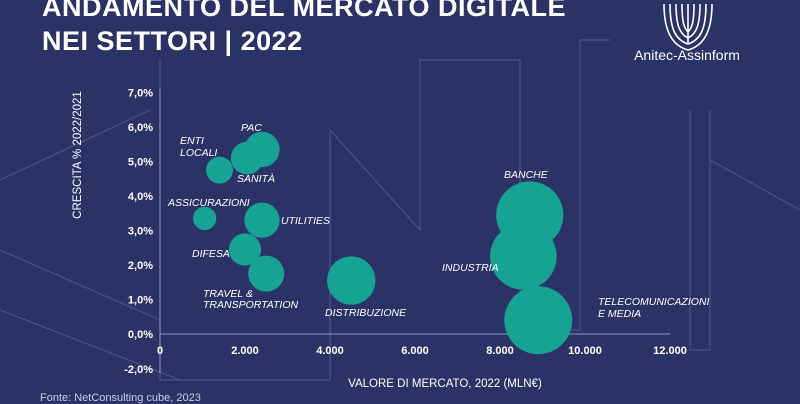  What do you see at coordinates (256, 178) in the screenshot?
I see `point-label-2: SANITÀ` at bounding box center [256, 178].